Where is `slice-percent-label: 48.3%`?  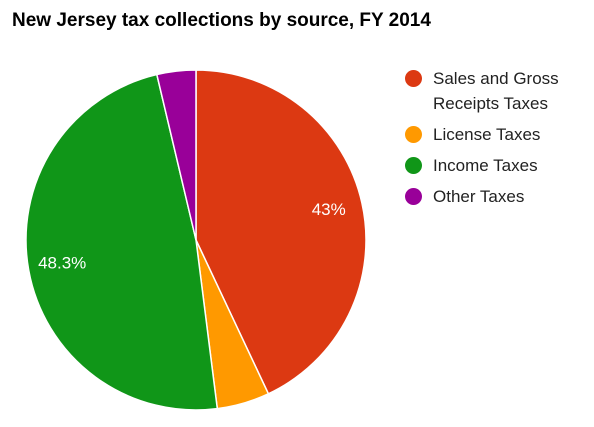 slice-percent-label: 48.3% is located at coordinates (62, 263).